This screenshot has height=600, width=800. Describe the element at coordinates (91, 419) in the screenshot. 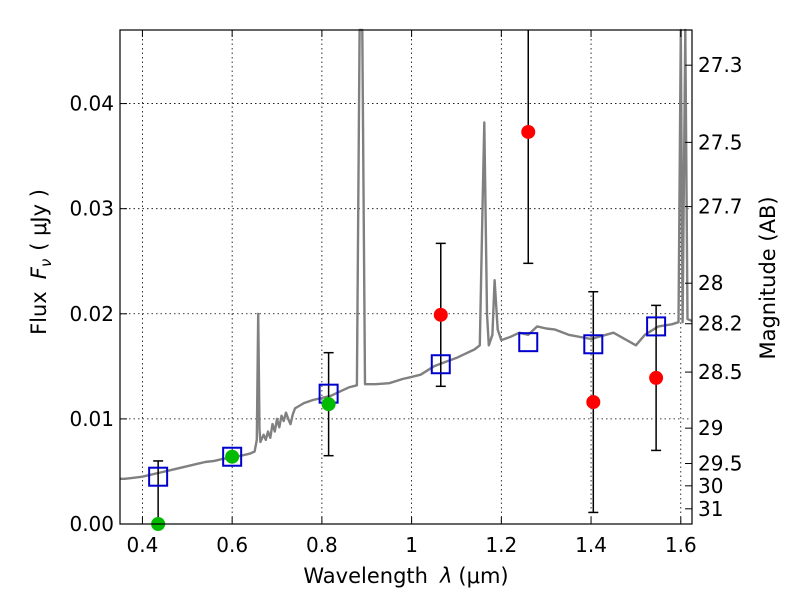

I see `y-tick-label: 0.01` at that location.